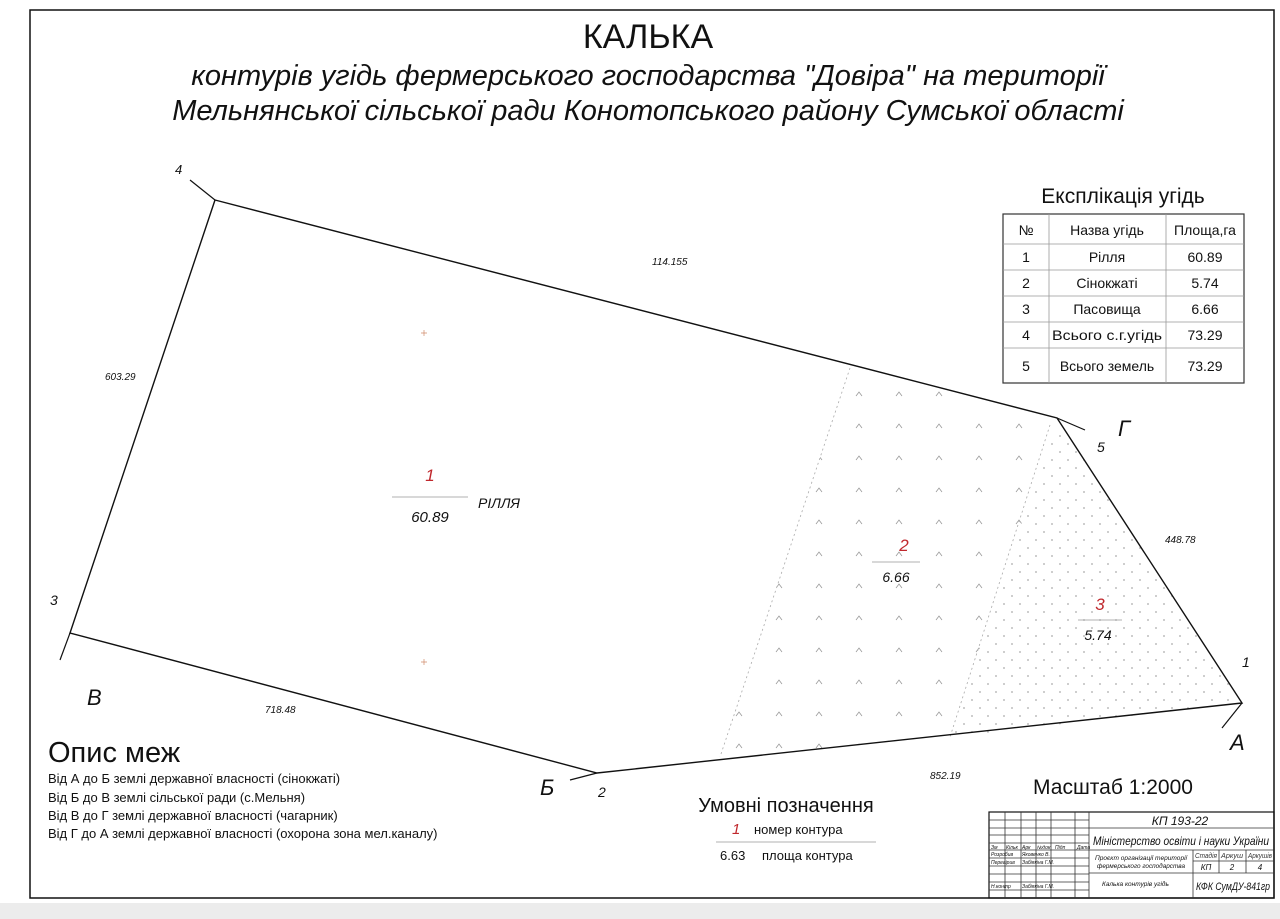 Image resolution: width=1280 pixels, height=919 pixels. Describe the element at coordinates (1107, 366) in the screenshot. I see `svg-text: Всього земель` at that location.